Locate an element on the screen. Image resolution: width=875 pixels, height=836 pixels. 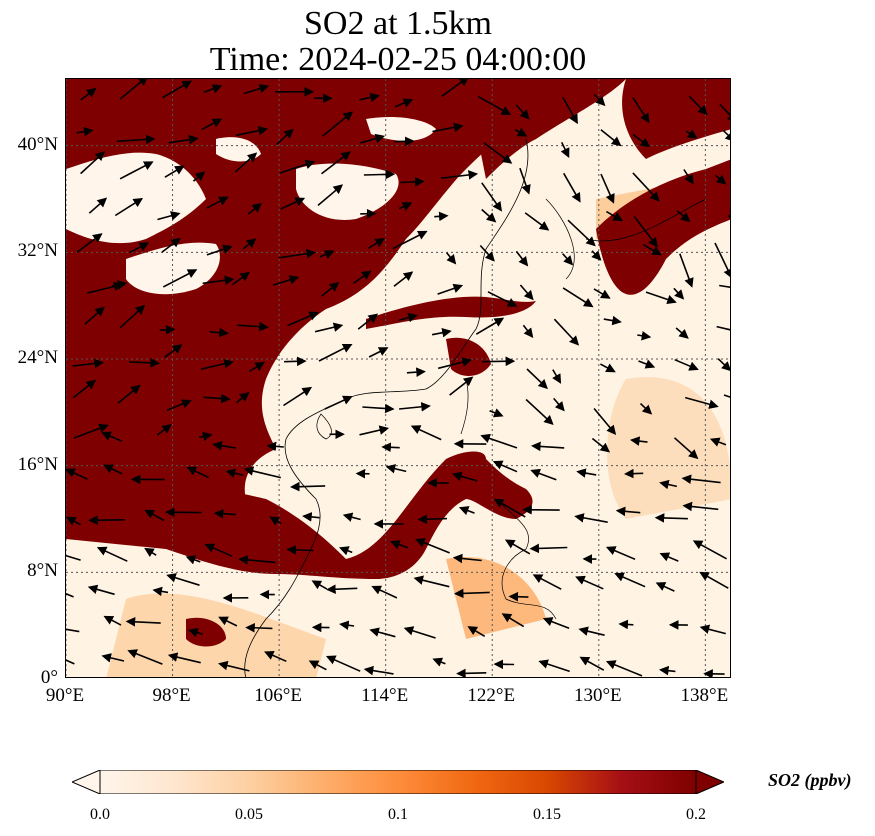
colorbar-min-extend is located at coordinates (86, 782).